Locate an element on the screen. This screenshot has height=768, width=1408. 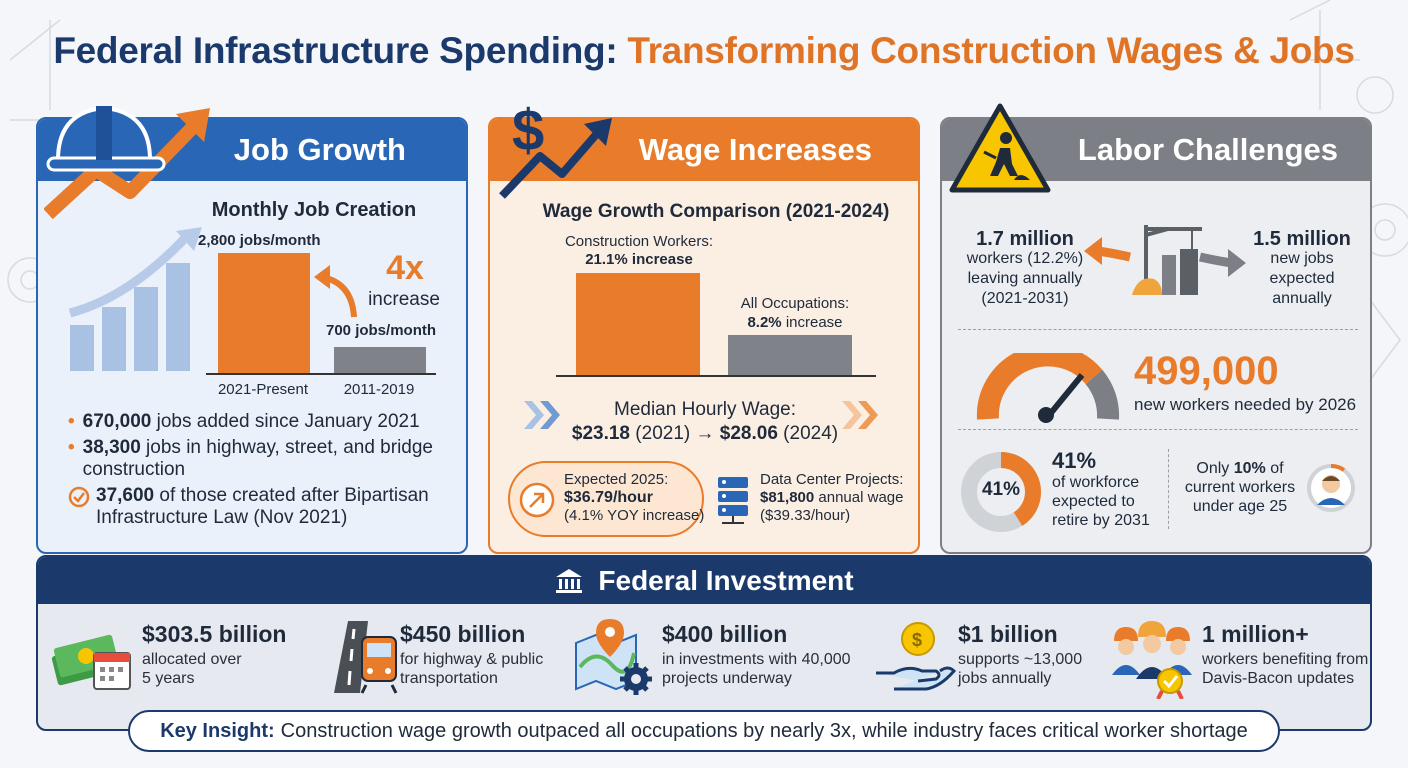
chevrons-left-icon is located at coordinates (542, 415).